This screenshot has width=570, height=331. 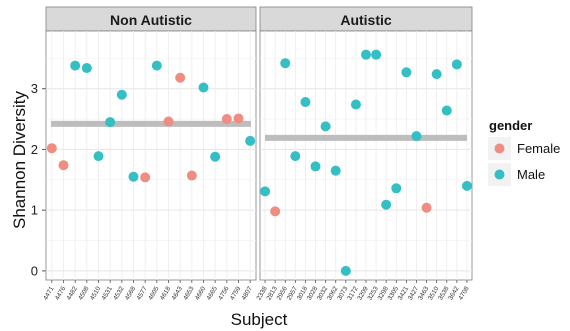 I want to click on legend-label-male: Male, so click(x=531, y=174).